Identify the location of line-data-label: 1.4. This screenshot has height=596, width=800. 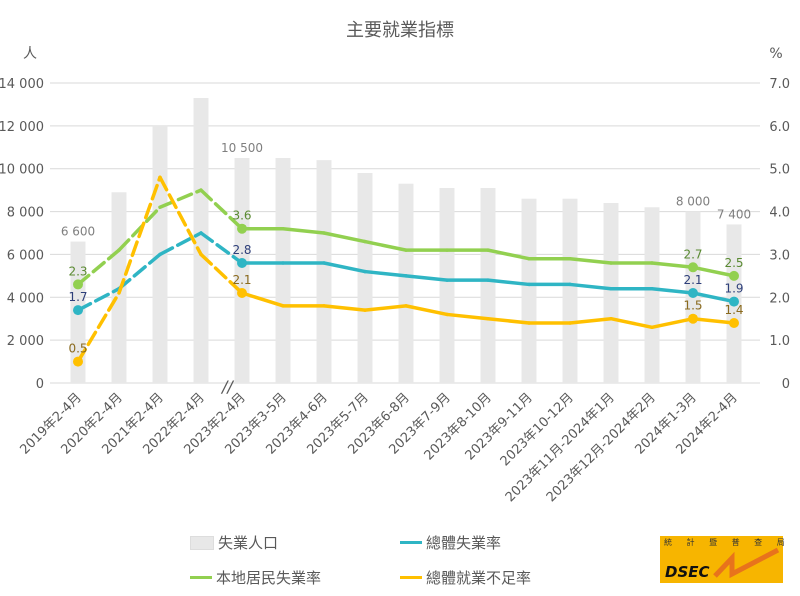
(733, 310).